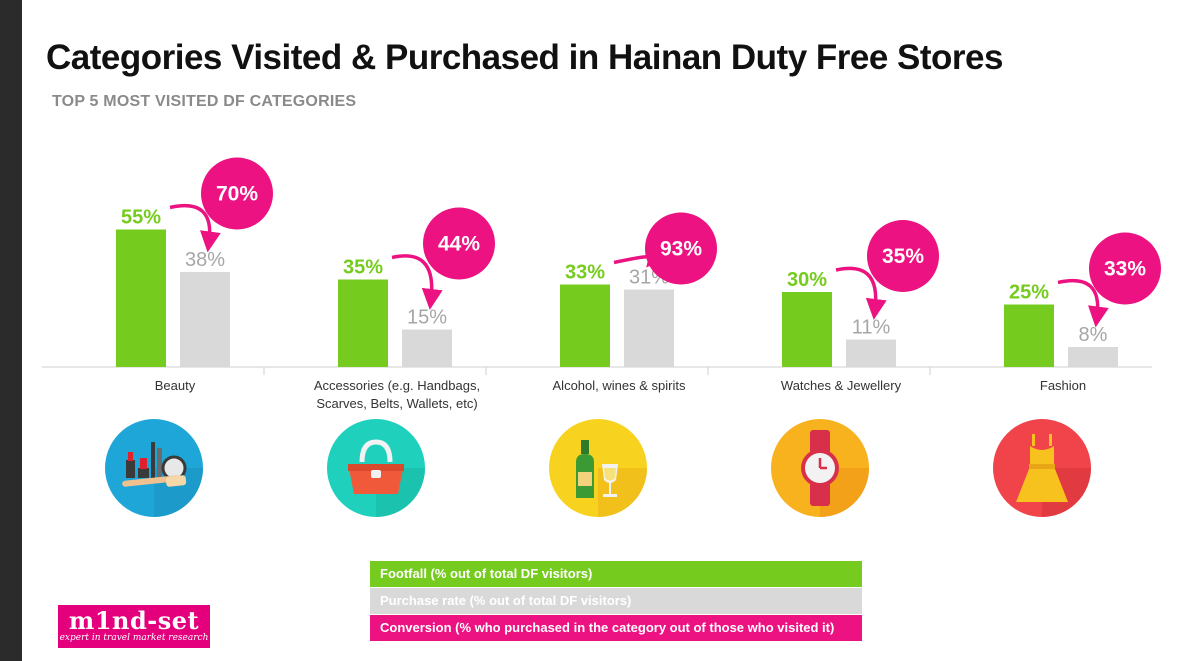 The width and height of the screenshot is (1180, 661). What do you see at coordinates (205, 260) in the screenshot?
I see `purchase-value-label: 38%` at bounding box center [205, 260].